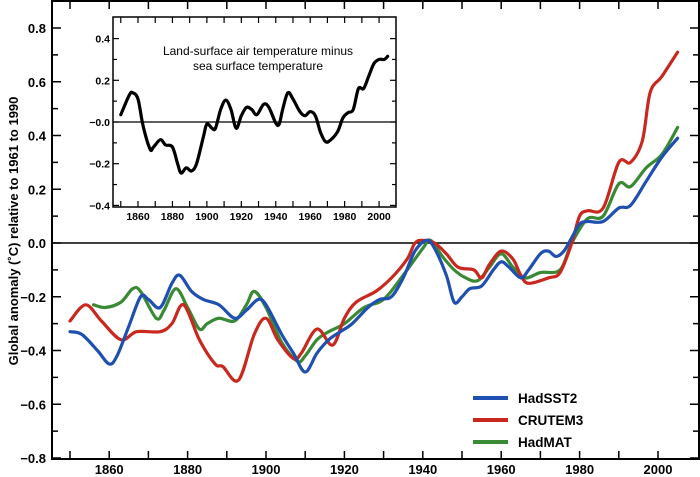 The image size is (700, 477). Describe the element at coordinates (109, 469) in the screenshot. I see `x-tick-label: 1860` at that location.